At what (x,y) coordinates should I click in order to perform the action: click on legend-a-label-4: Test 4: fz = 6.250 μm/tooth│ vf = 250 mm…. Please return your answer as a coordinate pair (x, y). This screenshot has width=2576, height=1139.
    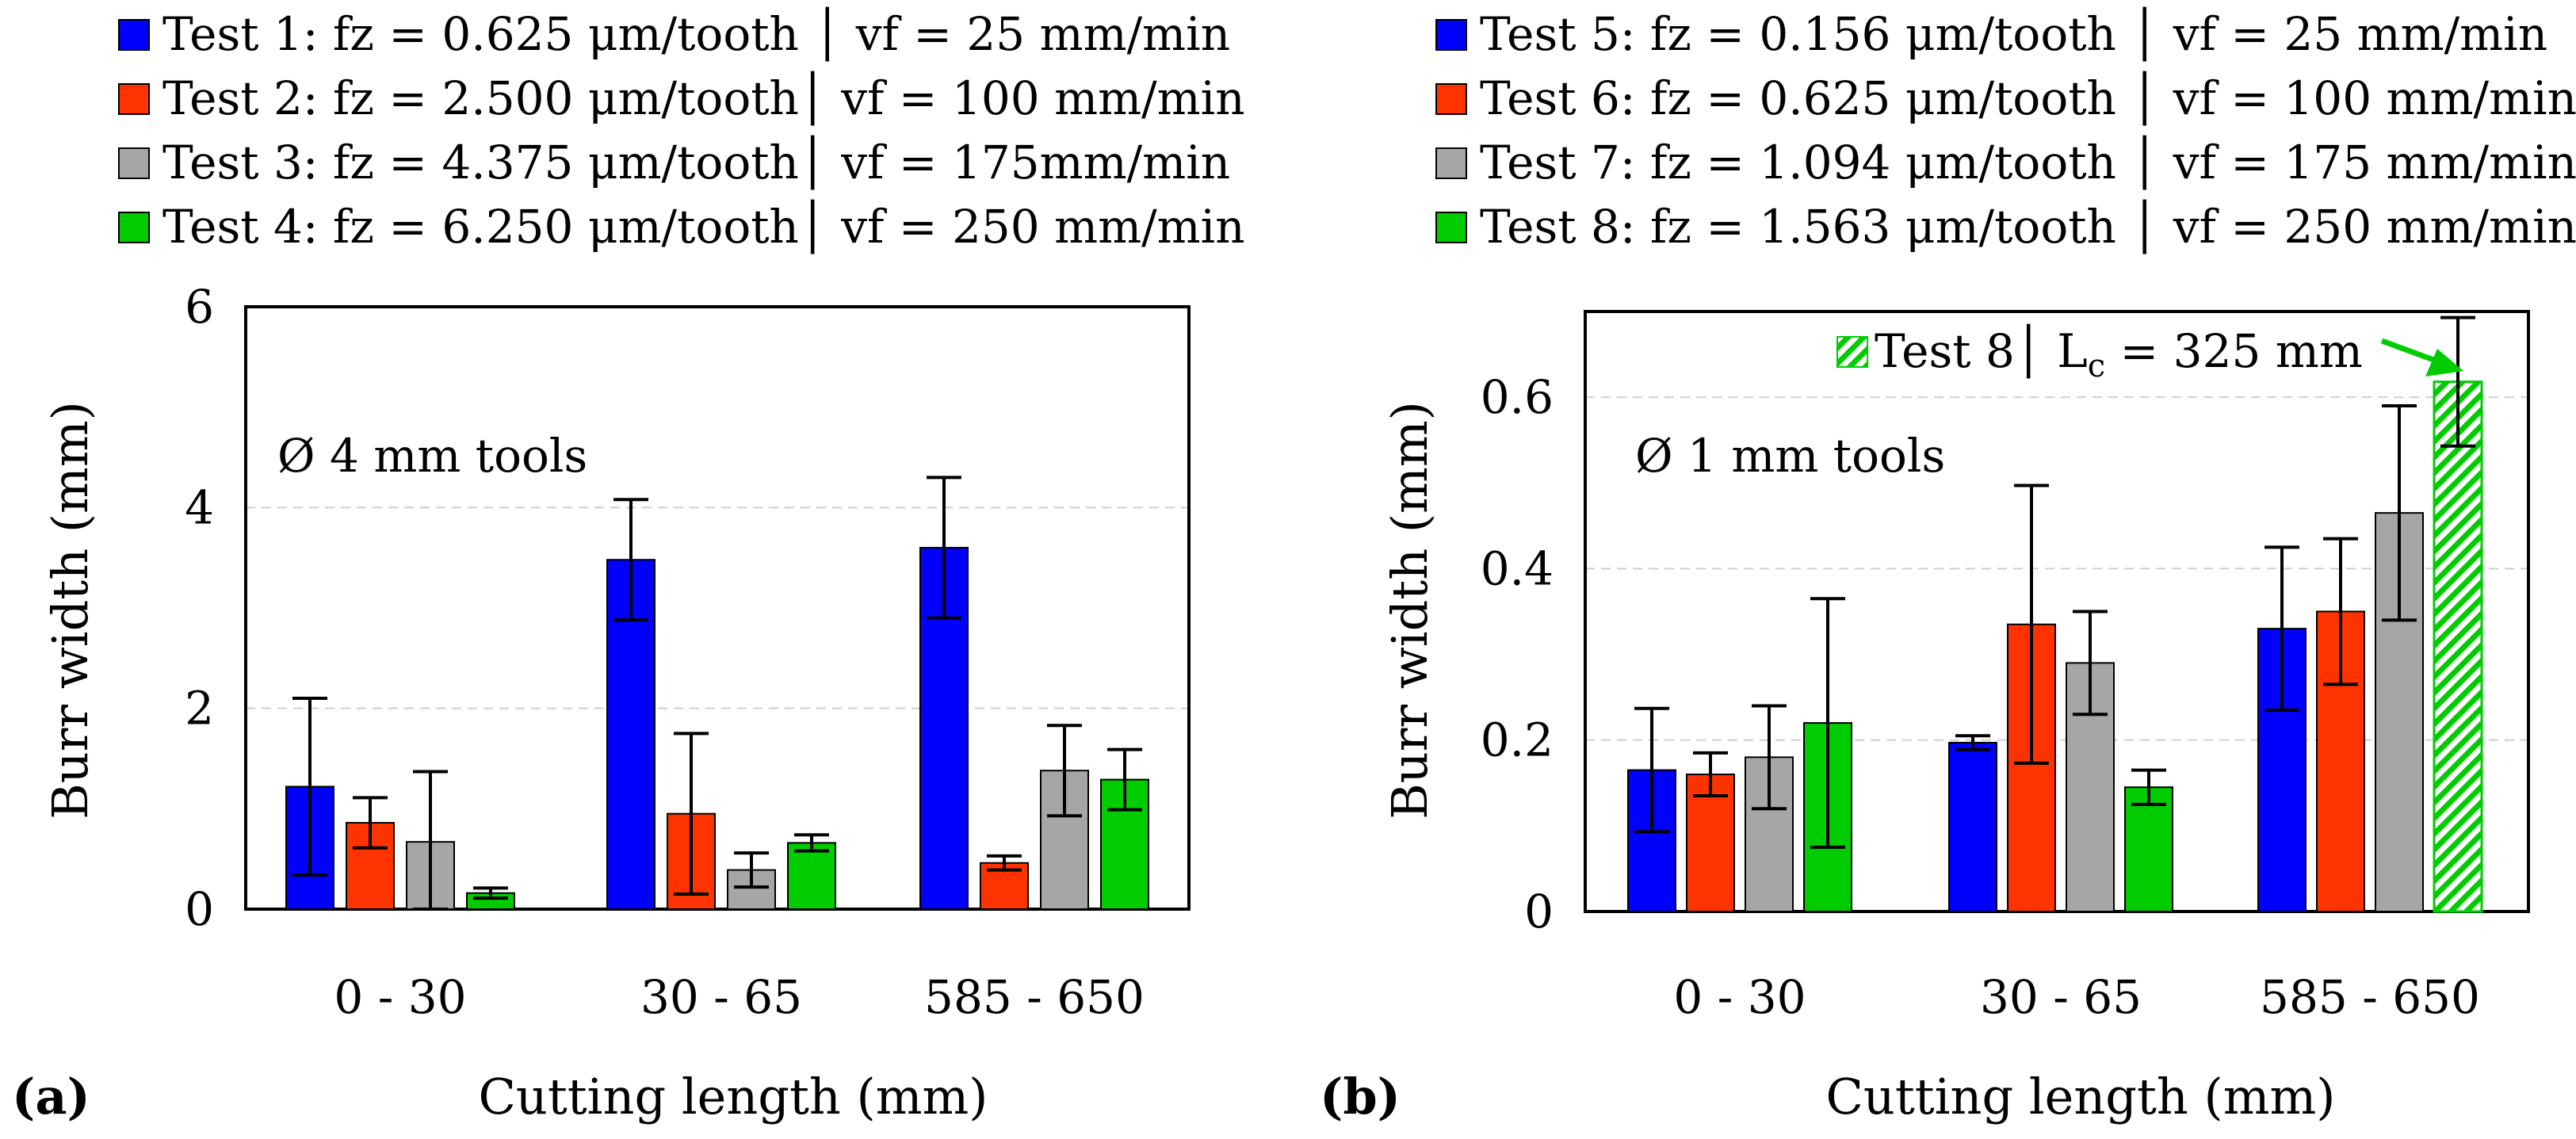
    Looking at the image, I should click on (703, 226).